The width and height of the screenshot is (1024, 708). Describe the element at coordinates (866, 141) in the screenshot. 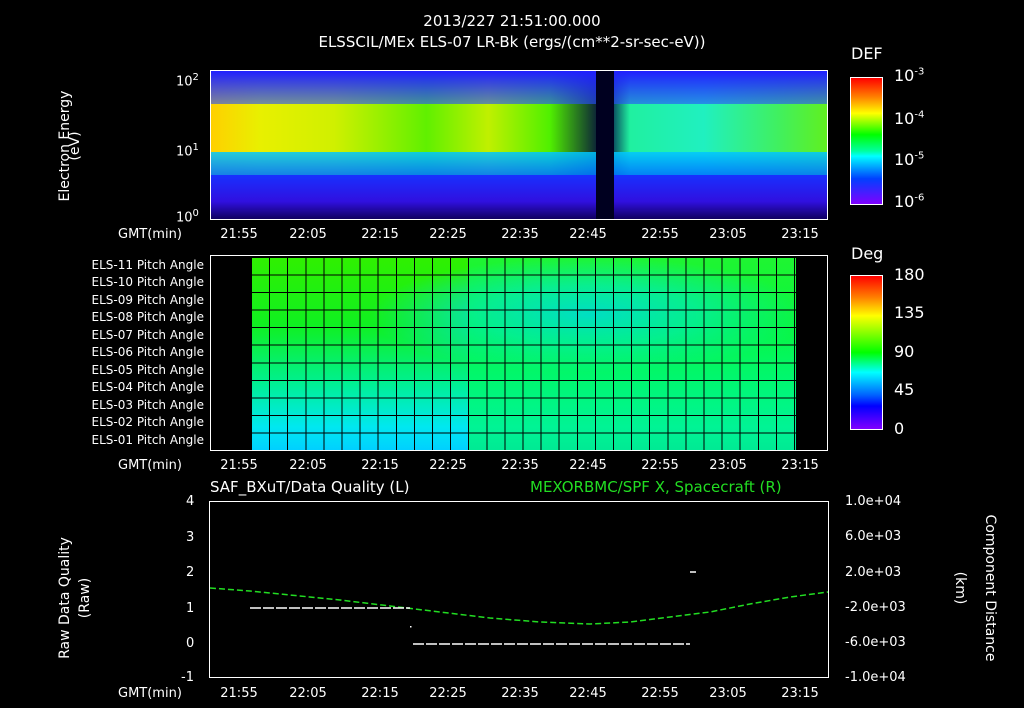

I see `def-colorbar` at that location.